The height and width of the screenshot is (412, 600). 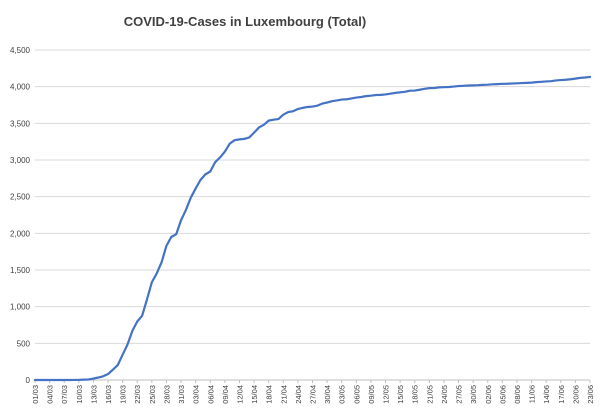 What do you see at coordinates (20, 197) in the screenshot?
I see `y-tick-label: 2,500` at bounding box center [20, 197].